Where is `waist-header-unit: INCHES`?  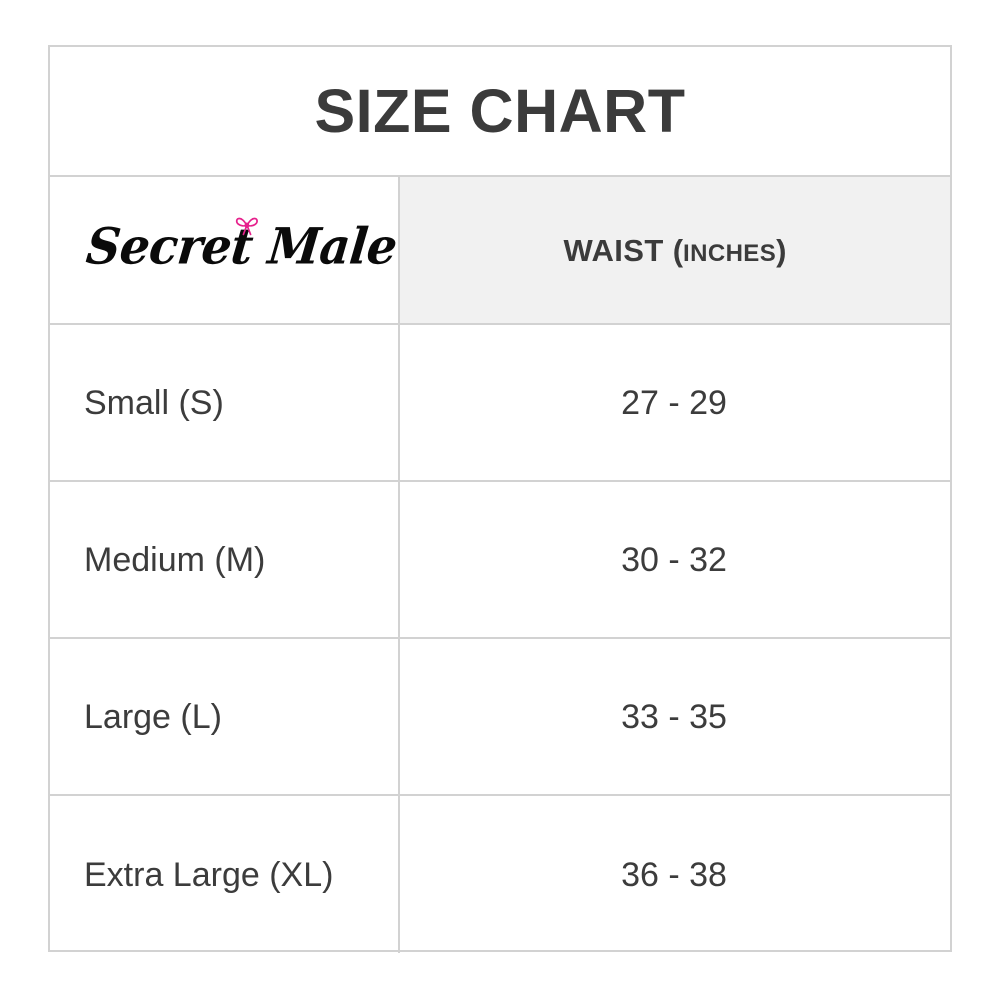
waist-header-unit: INCHES is located at coordinates (730, 253).